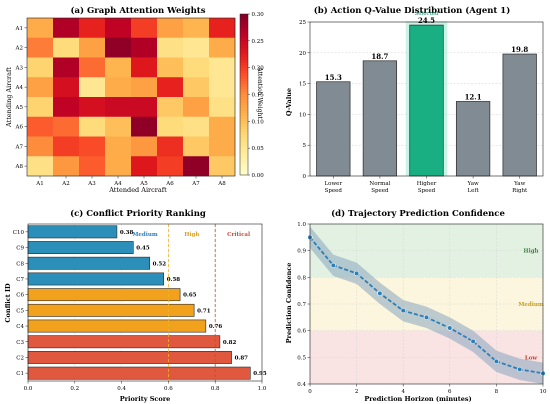 This screenshot has height=404, width=550. What do you see at coordinates (258, 69) in the screenshot?
I see `colorbar-tick-label: 0.20` at bounding box center [258, 69].